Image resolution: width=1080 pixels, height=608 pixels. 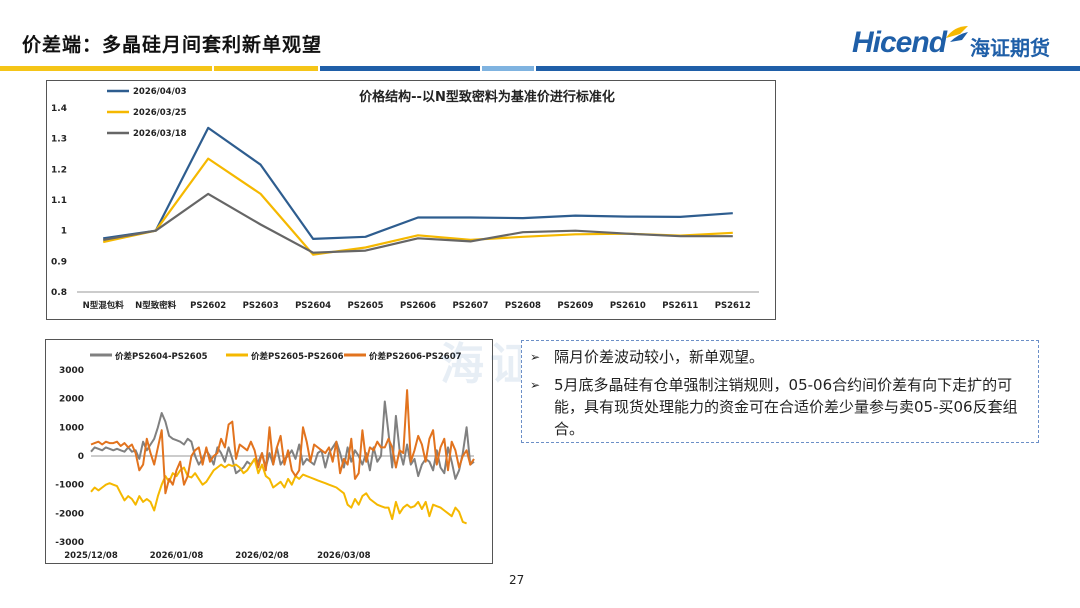 I want to click on x-tick-label: PS2604, so click(x=313, y=306).